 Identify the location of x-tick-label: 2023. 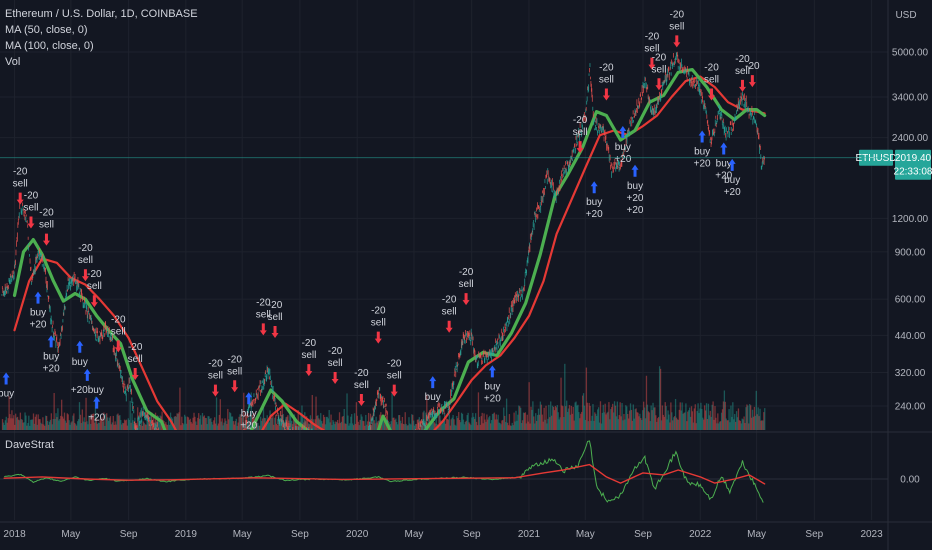
(871, 534).